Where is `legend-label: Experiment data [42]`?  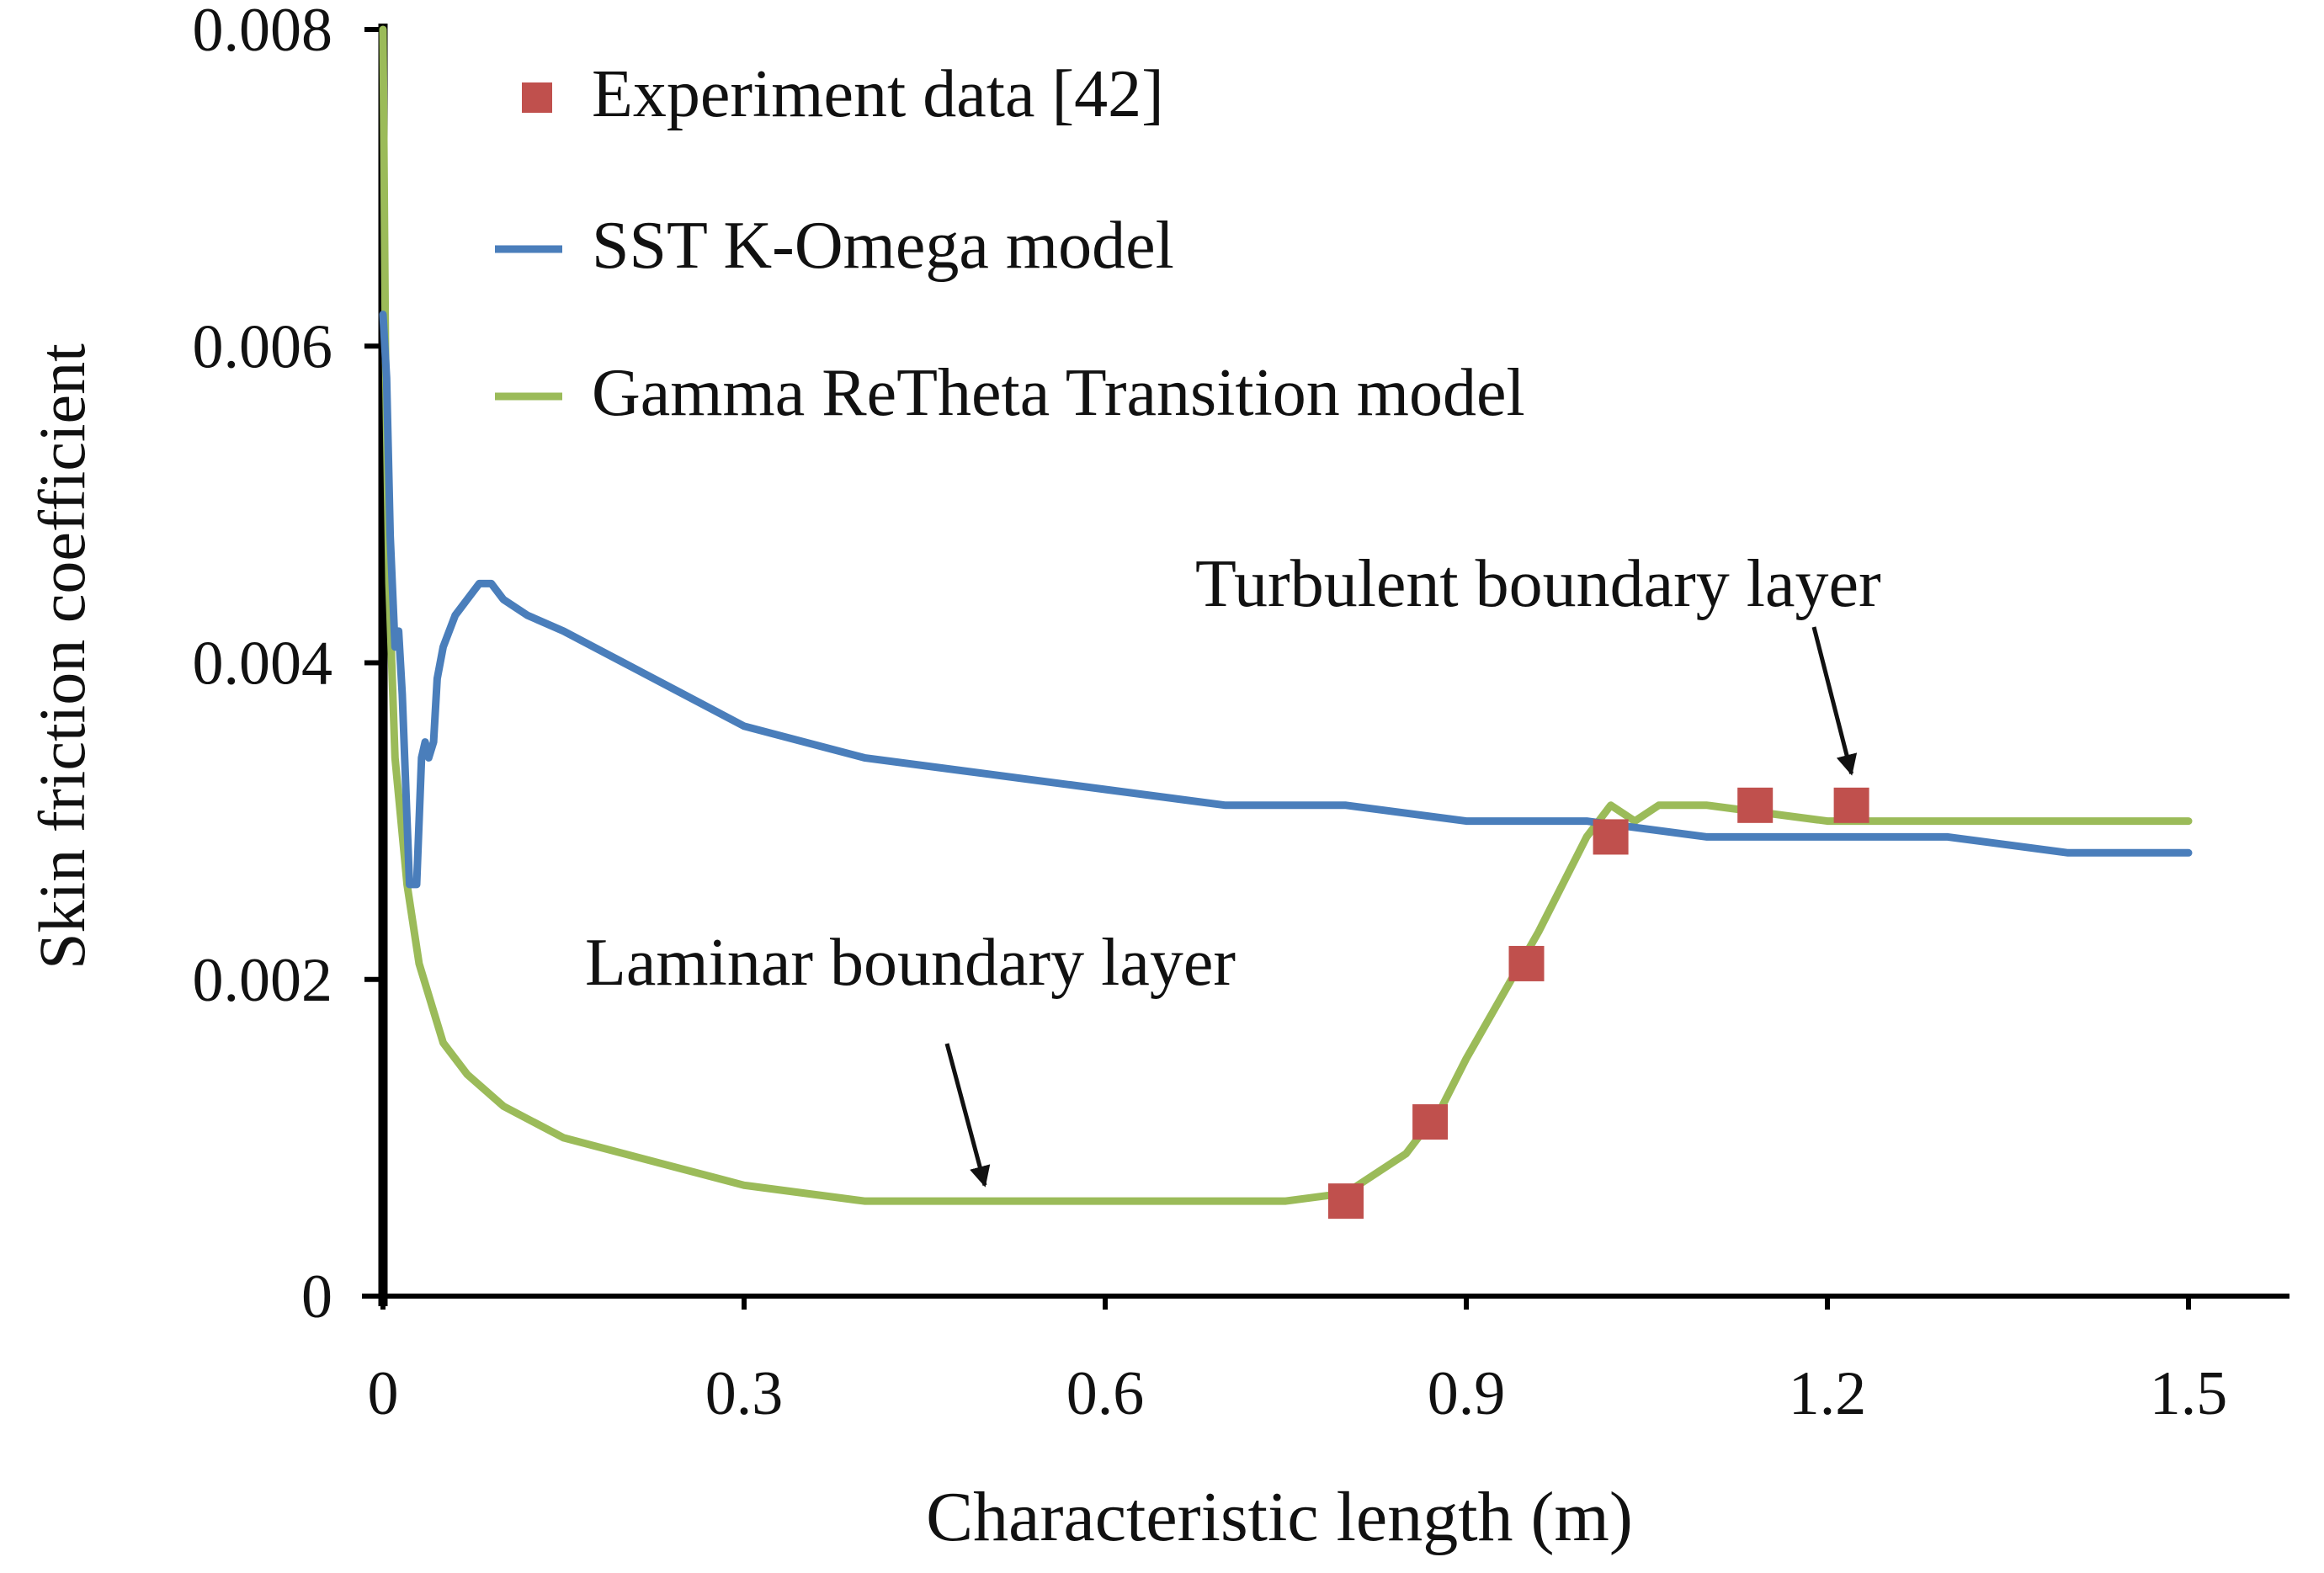 legend-label: Experiment data [42] is located at coordinates (878, 94).